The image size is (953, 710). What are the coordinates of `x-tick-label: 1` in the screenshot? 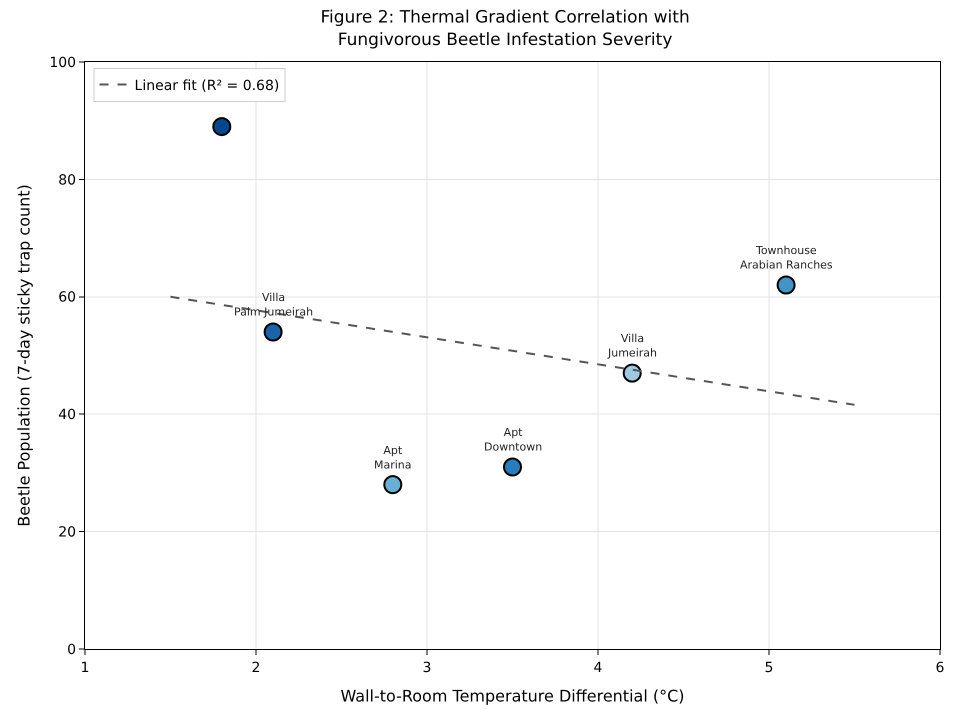 It's located at (85, 668).